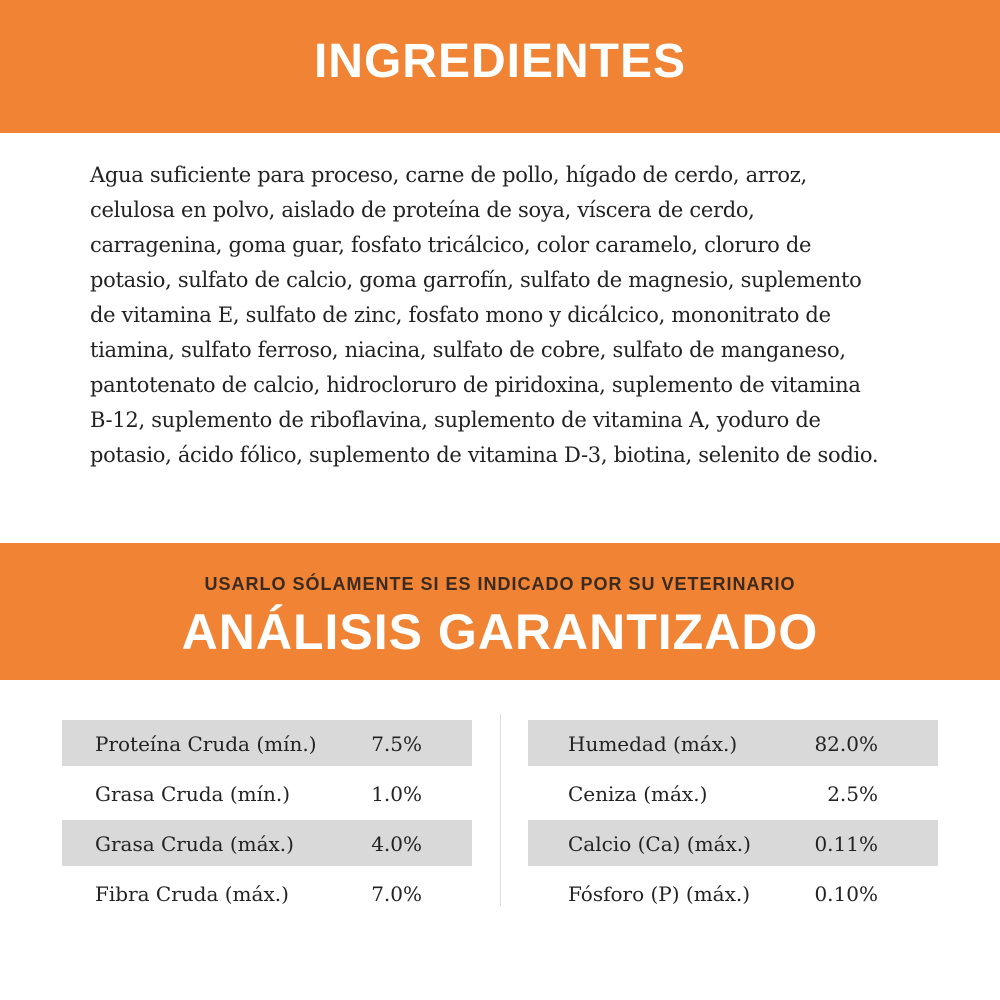 This screenshot has width=1000, height=1000. What do you see at coordinates (500, 810) in the screenshot?
I see `divider` at bounding box center [500, 810].